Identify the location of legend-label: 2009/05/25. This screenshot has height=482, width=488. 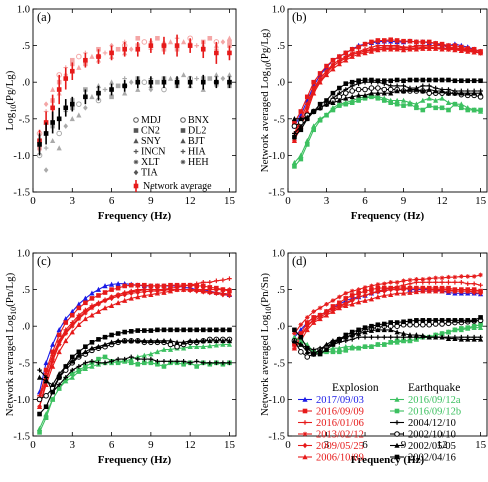
(340, 446).